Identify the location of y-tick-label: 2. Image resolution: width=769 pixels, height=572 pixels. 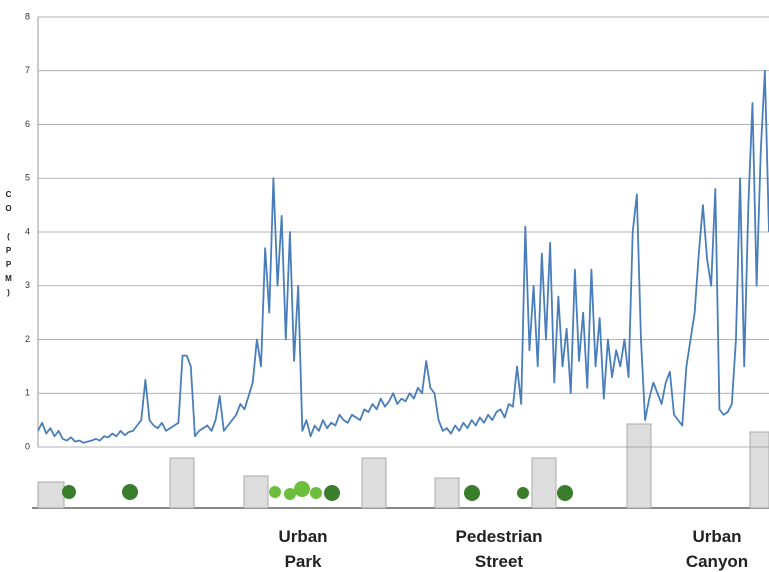
(27, 339).